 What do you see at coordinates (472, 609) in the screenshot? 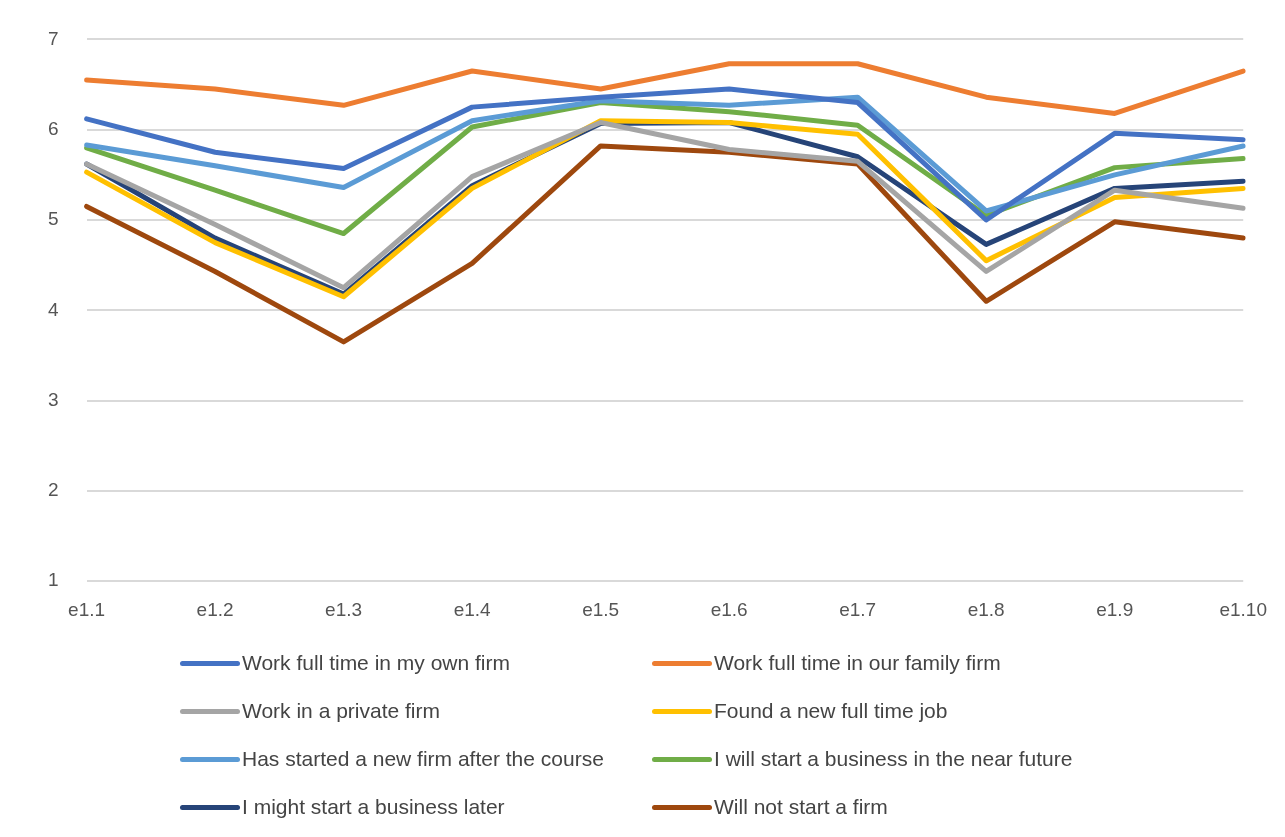
I see `x-tick-label: e1.4` at bounding box center [472, 609].